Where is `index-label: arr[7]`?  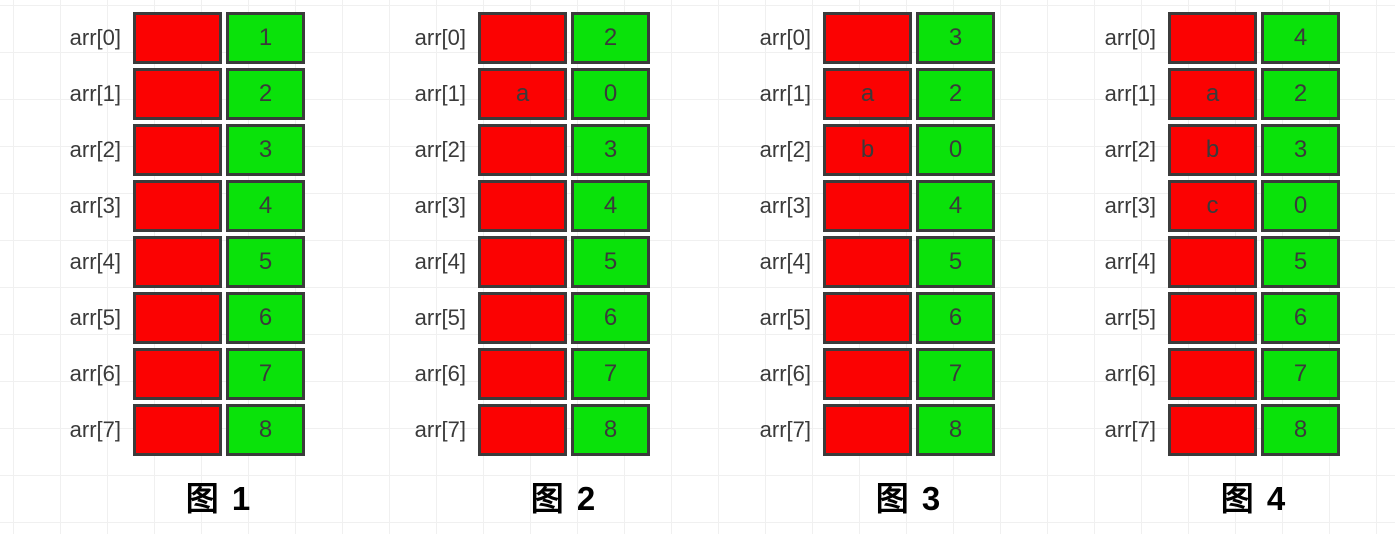 index-label: arr[7] is located at coordinates (1130, 429).